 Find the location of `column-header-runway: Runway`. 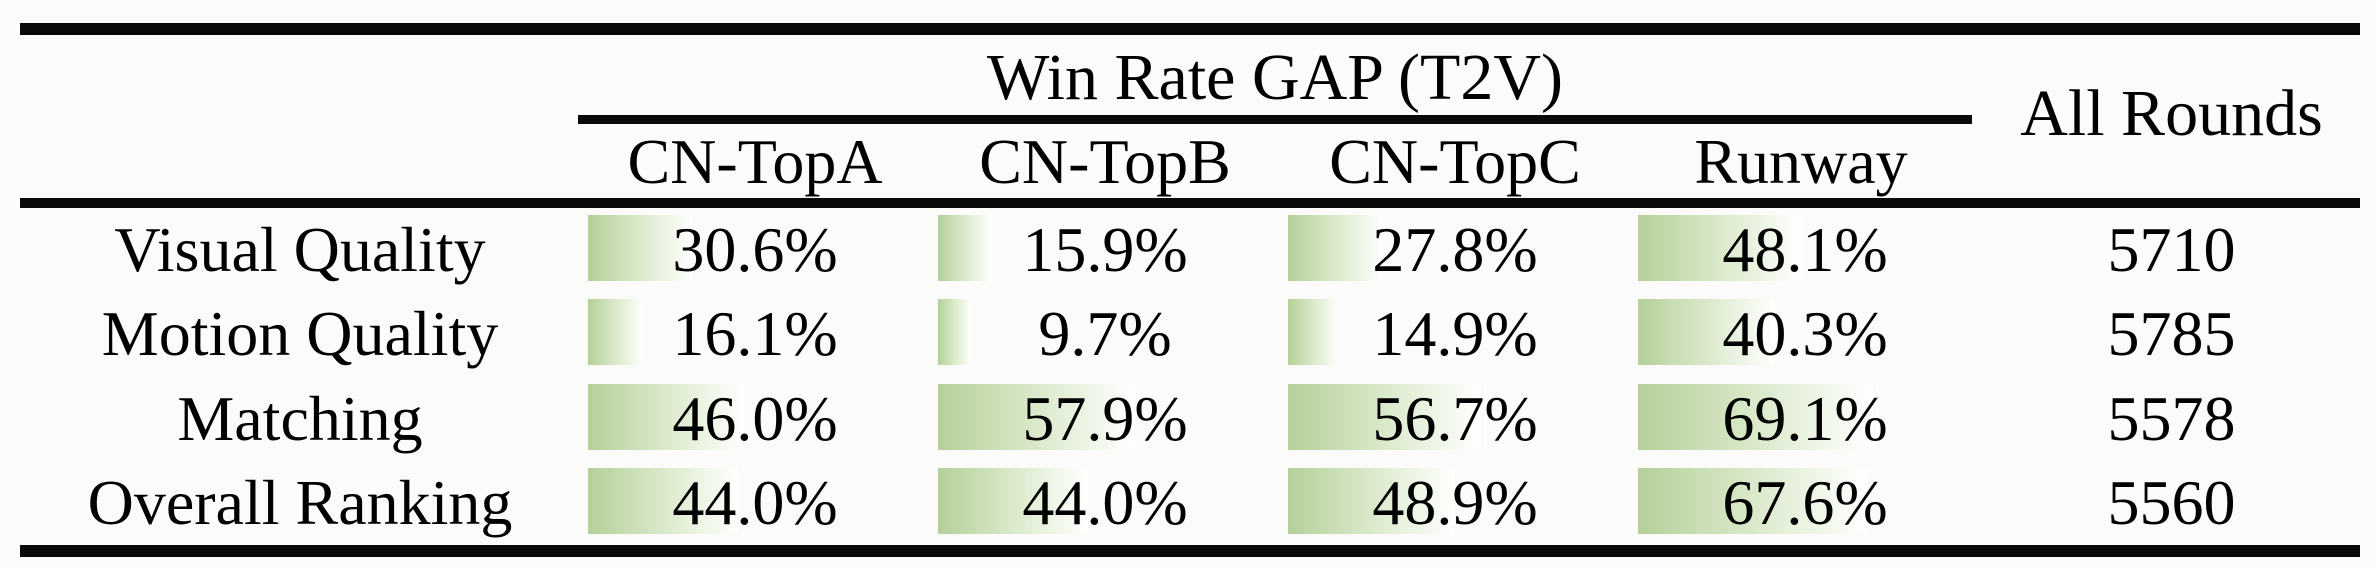

column-header-runway: Runway is located at coordinates (1801, 161).